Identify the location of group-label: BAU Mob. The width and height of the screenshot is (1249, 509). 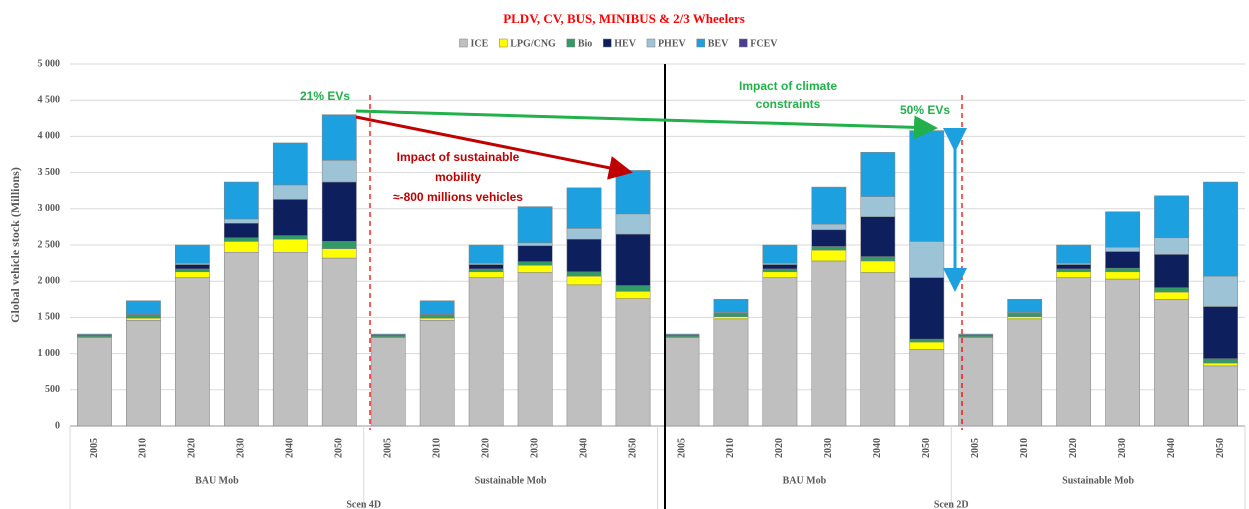
(805, 480).